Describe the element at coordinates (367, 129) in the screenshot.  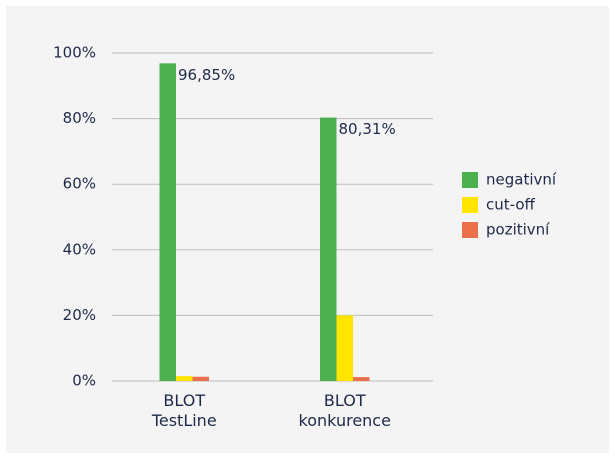
I see `value-label: 80,31%` at that location.